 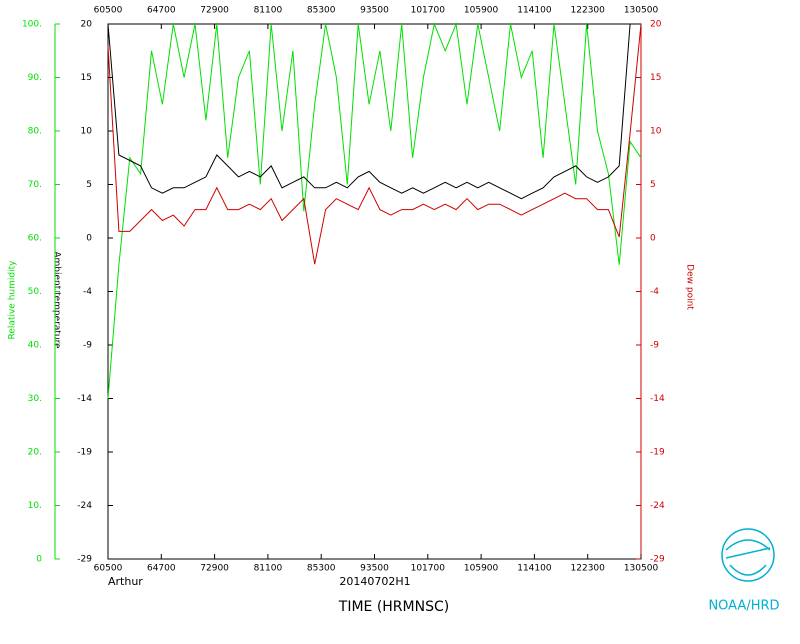 What do you see at coordinates (84, 506) in the screenshot?
I see `yticks-label: -24` at bounding box center [84, 506].